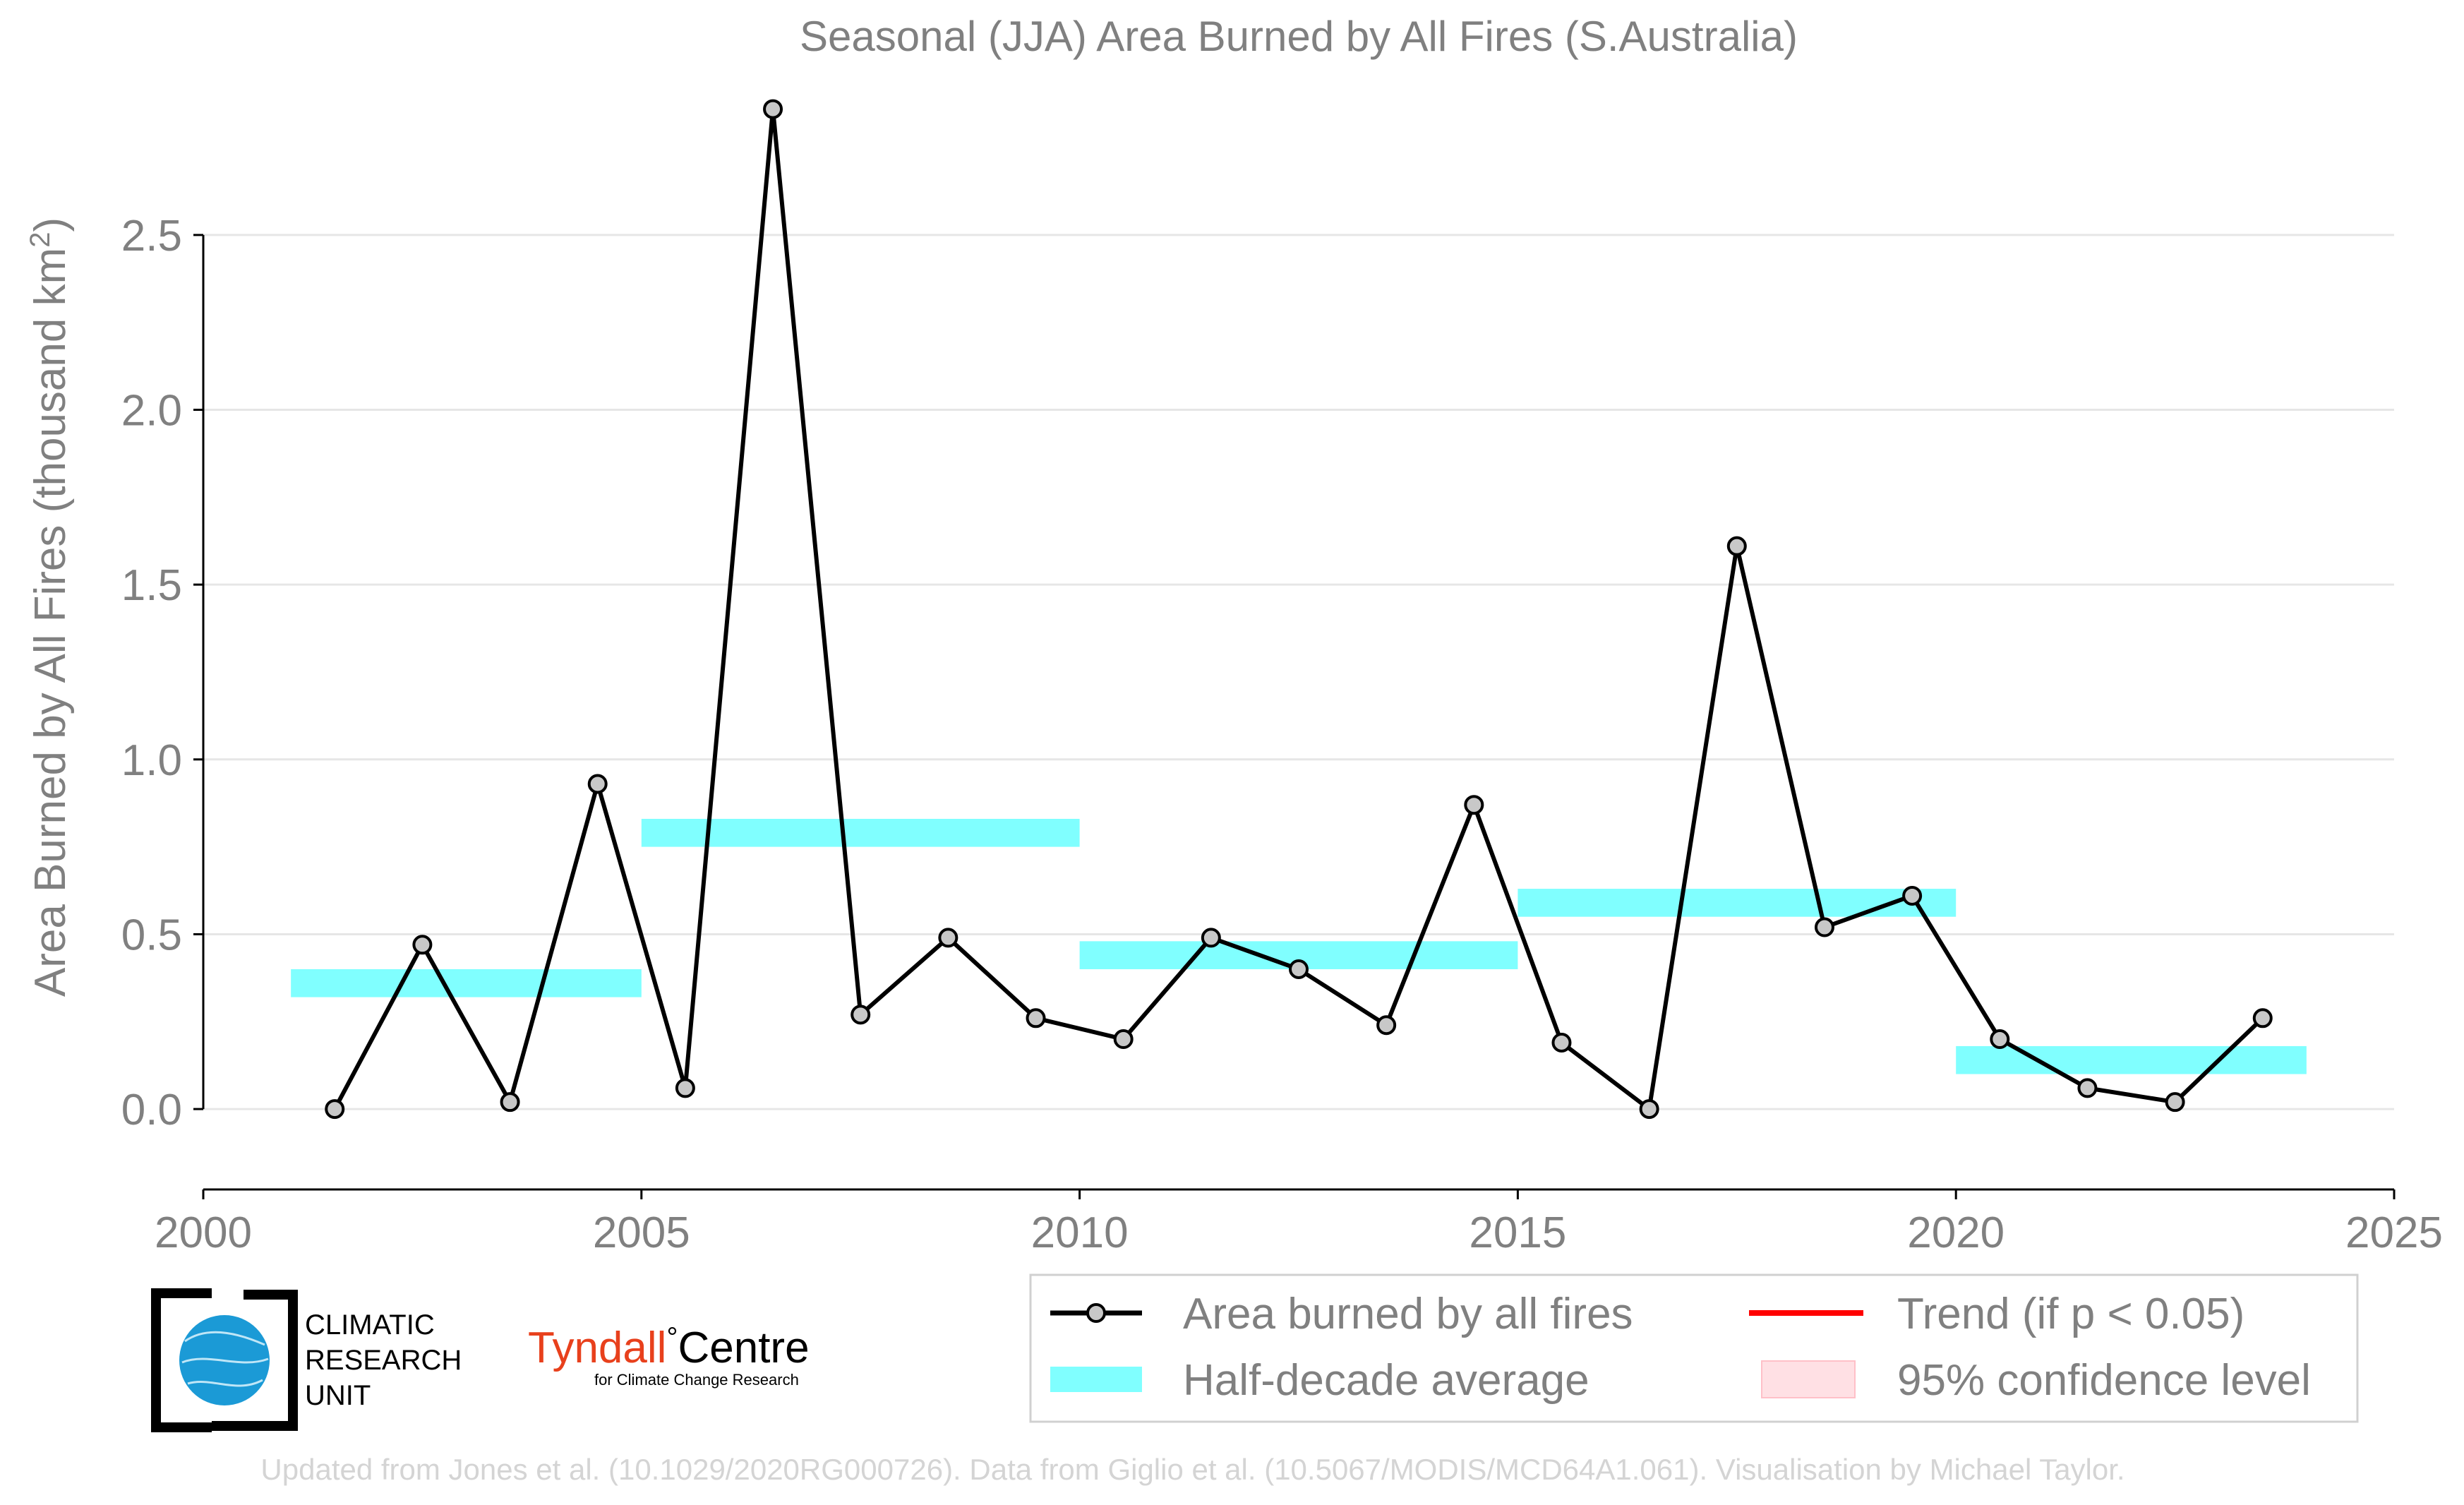  Describe the element at coordinates (2070, 1314) in the screenshot. I see `legend-label-trend: Trend (if p < 0.05)` at that location.